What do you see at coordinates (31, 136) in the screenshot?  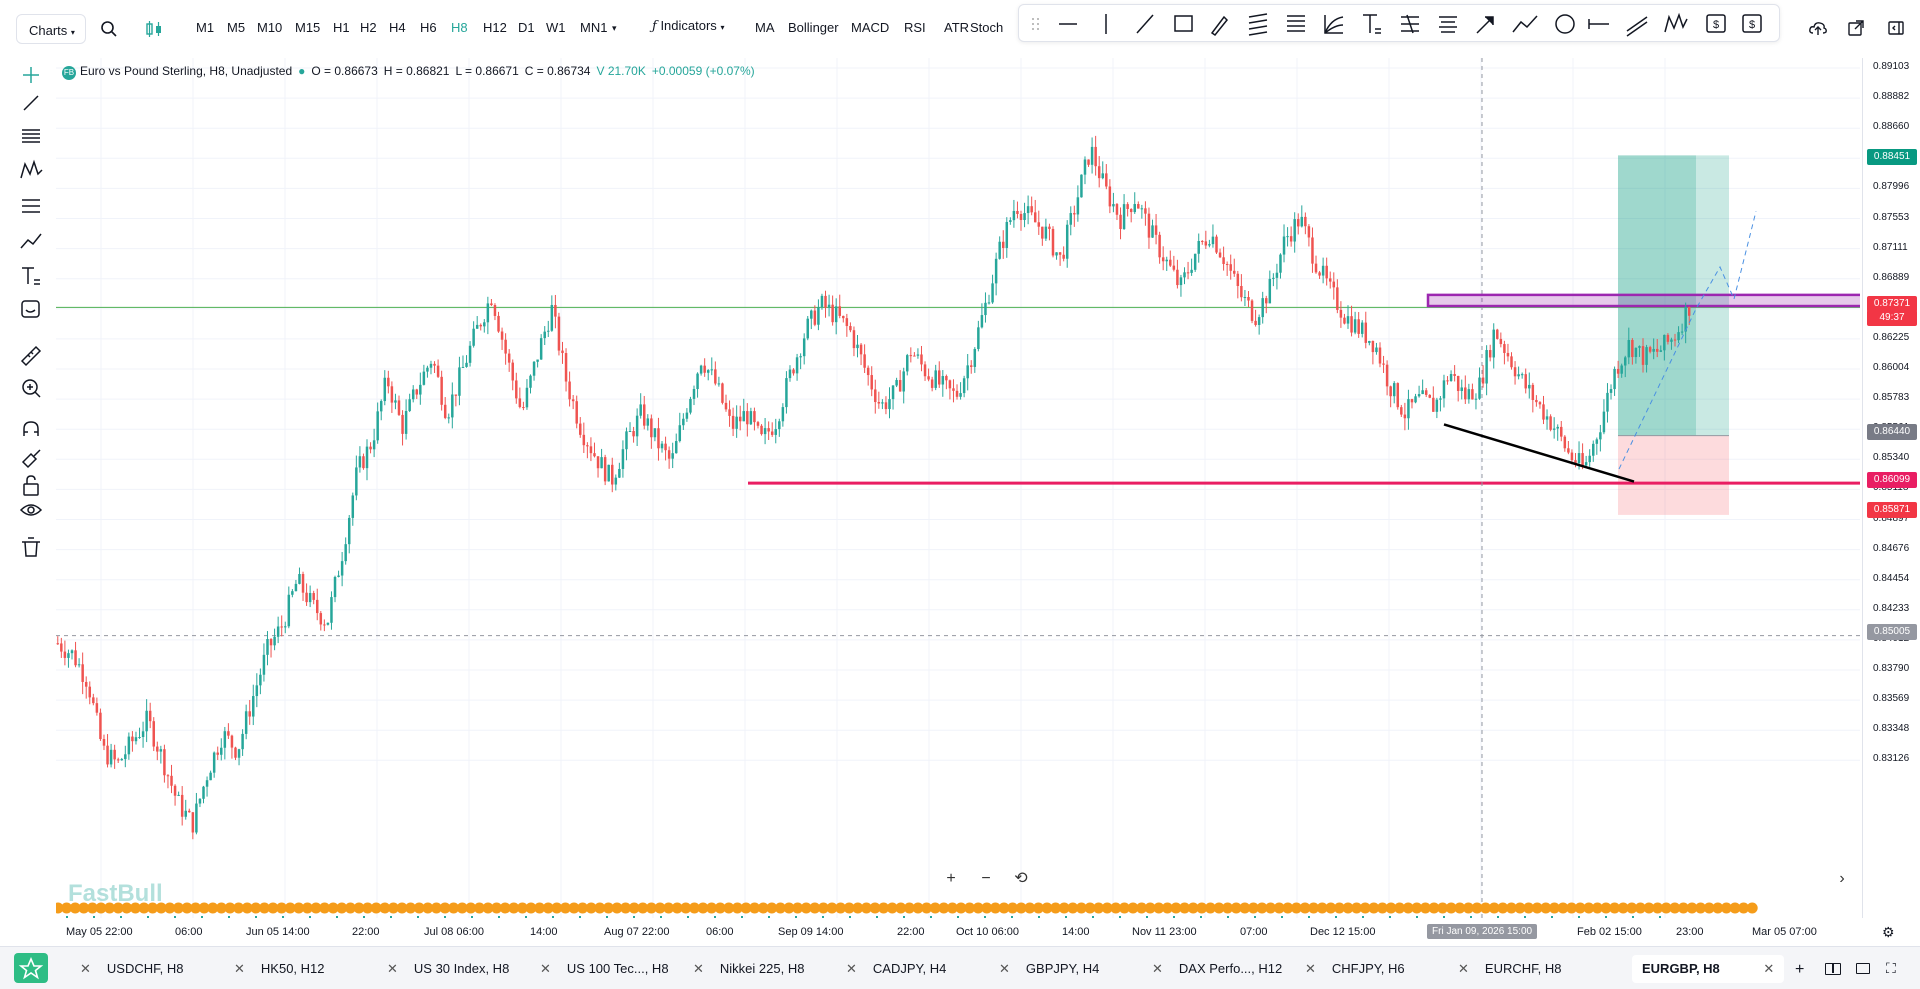 I see `horizontal-lines-icon` at bounding box center [31, 136].